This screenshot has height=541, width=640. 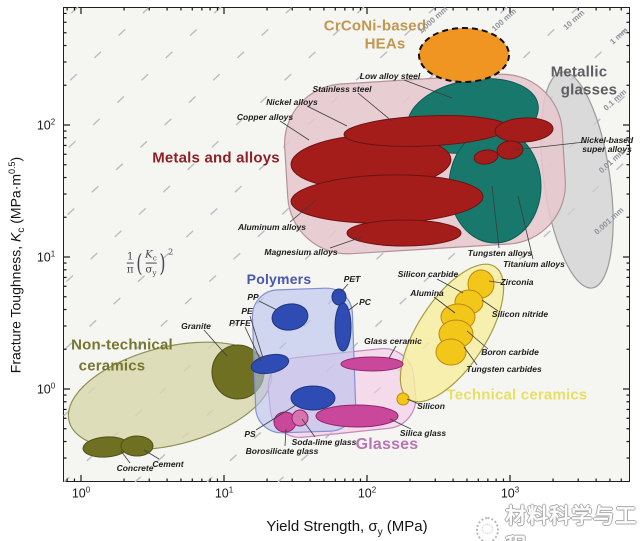 I want to click on y-tick-1: 10⁰, so click(x=46, y=389).